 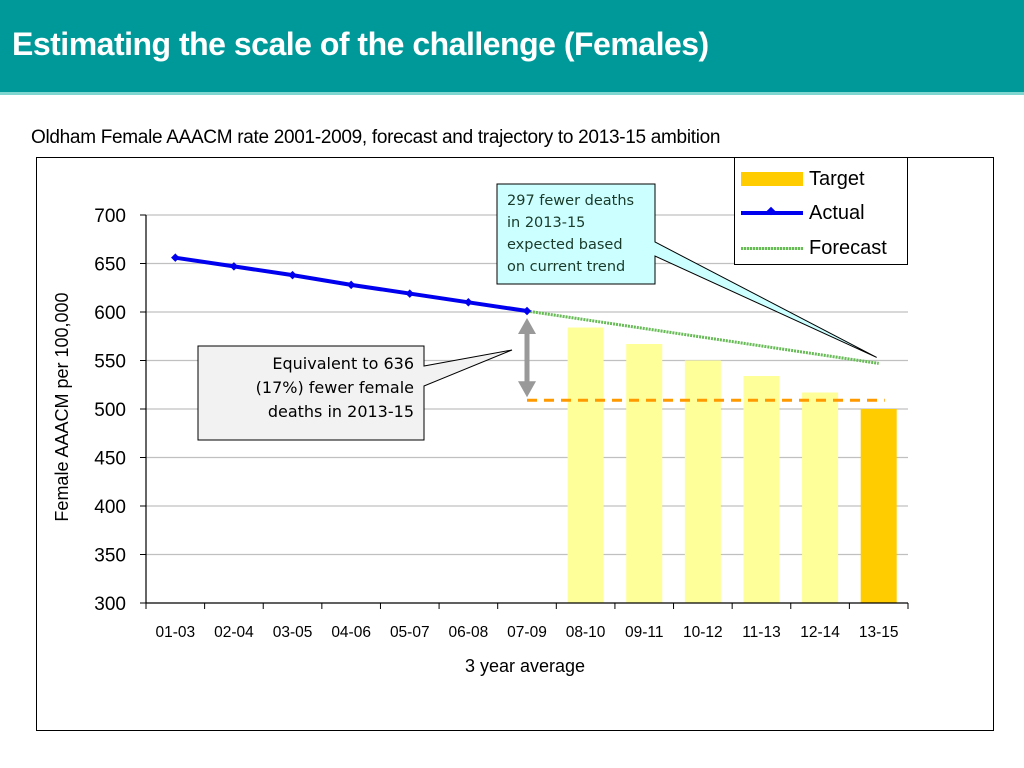 What do you see at coordinates (837, 178) in the screenshot?
I see `legend-label-target: Target` at bounding box center [837, 178].